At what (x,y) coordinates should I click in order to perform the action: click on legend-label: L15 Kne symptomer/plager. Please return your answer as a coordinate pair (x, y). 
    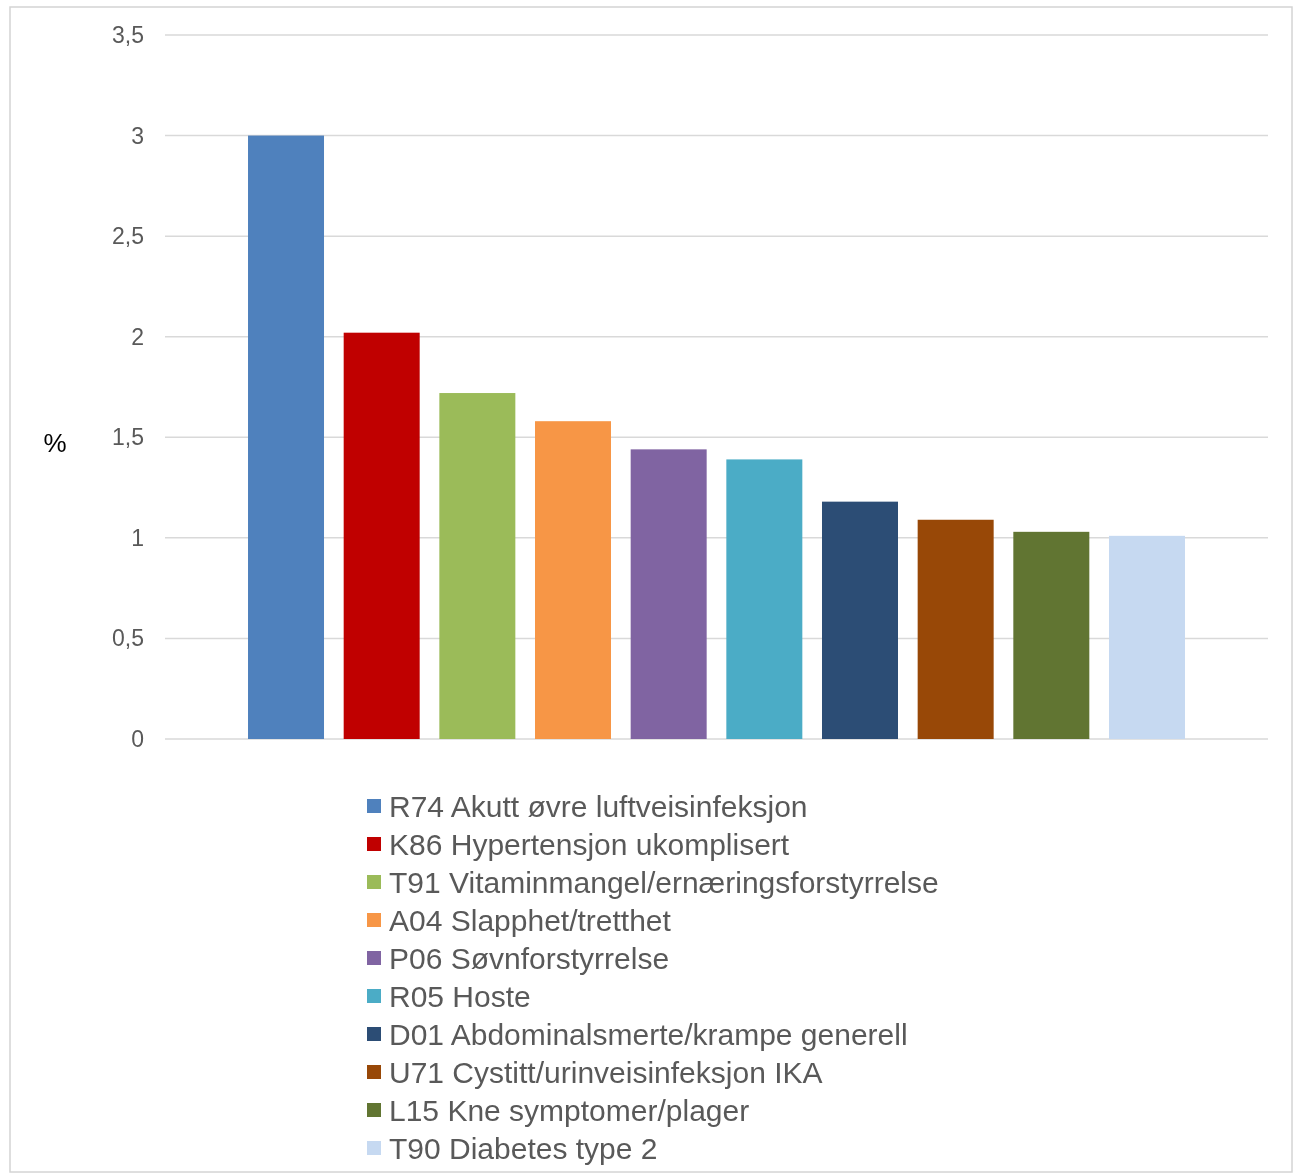
    Looking at the image, I should click on (569, 1110).